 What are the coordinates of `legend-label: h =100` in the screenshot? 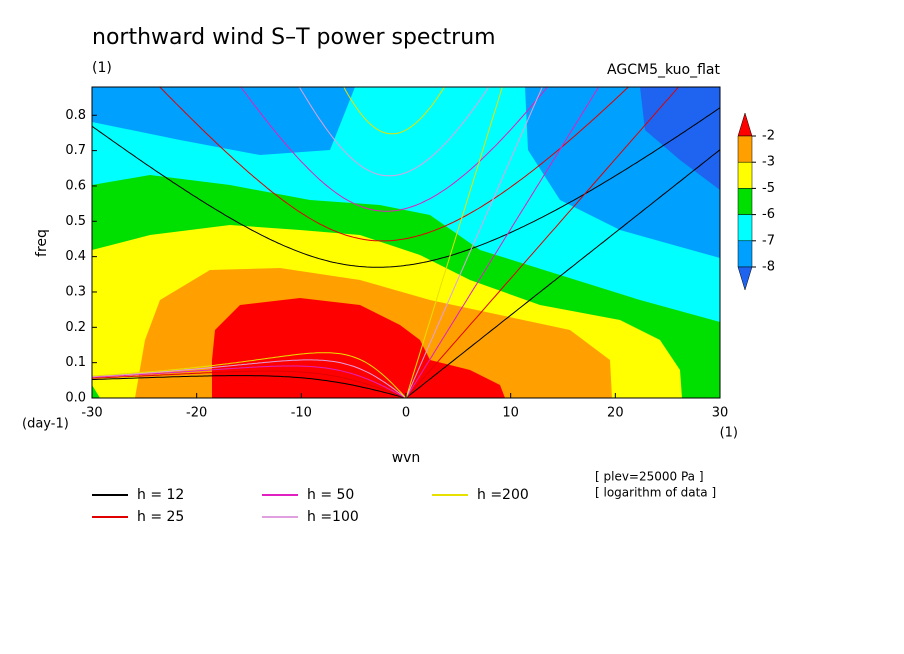 It's located at (333, 517).